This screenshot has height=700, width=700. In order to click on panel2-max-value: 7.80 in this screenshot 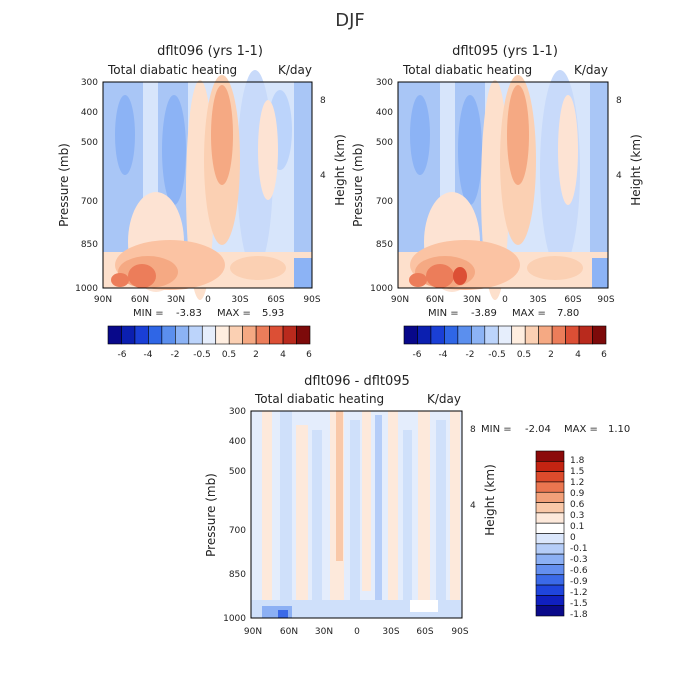, I will do `click(568, 313)`.